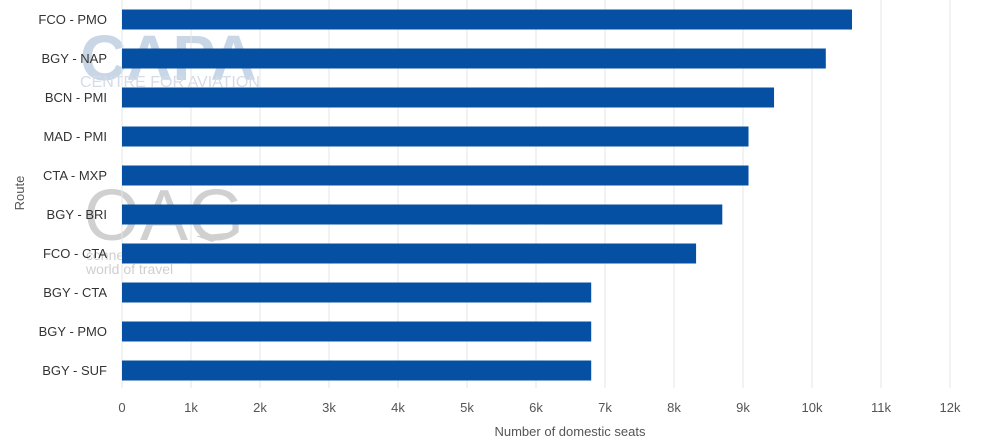 The image size is (982, 448). Describe the element at coordinates (121, 407) in the screenshot. I see `x-tick-label: 0` at that location.